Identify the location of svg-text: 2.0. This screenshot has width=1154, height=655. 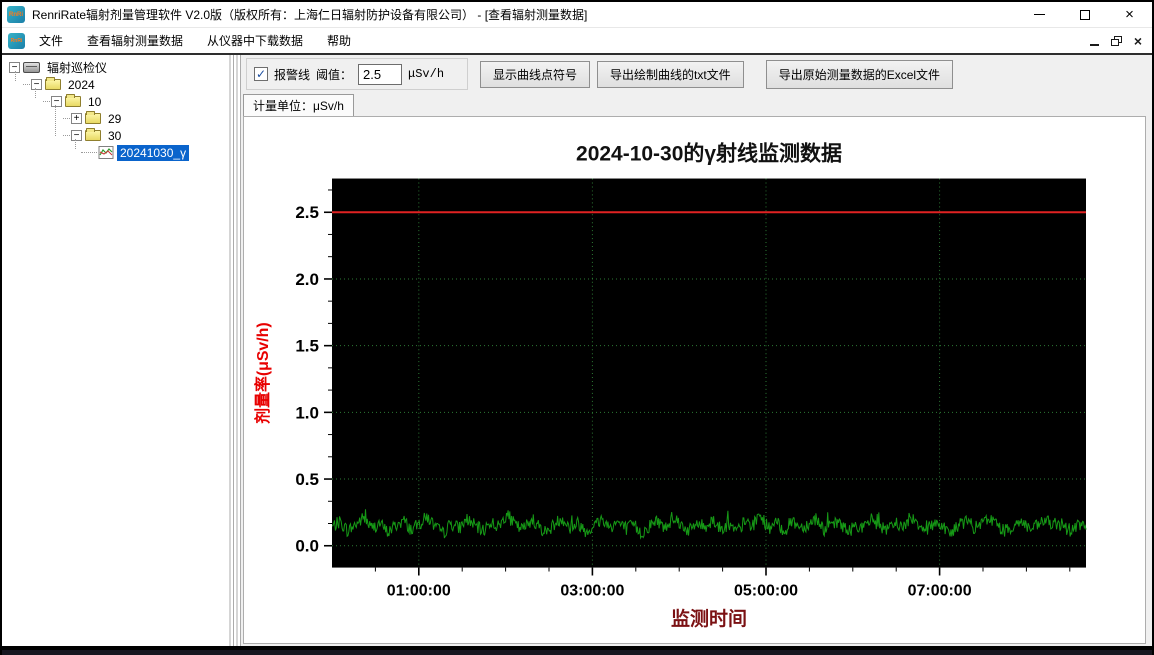
(307, 279).